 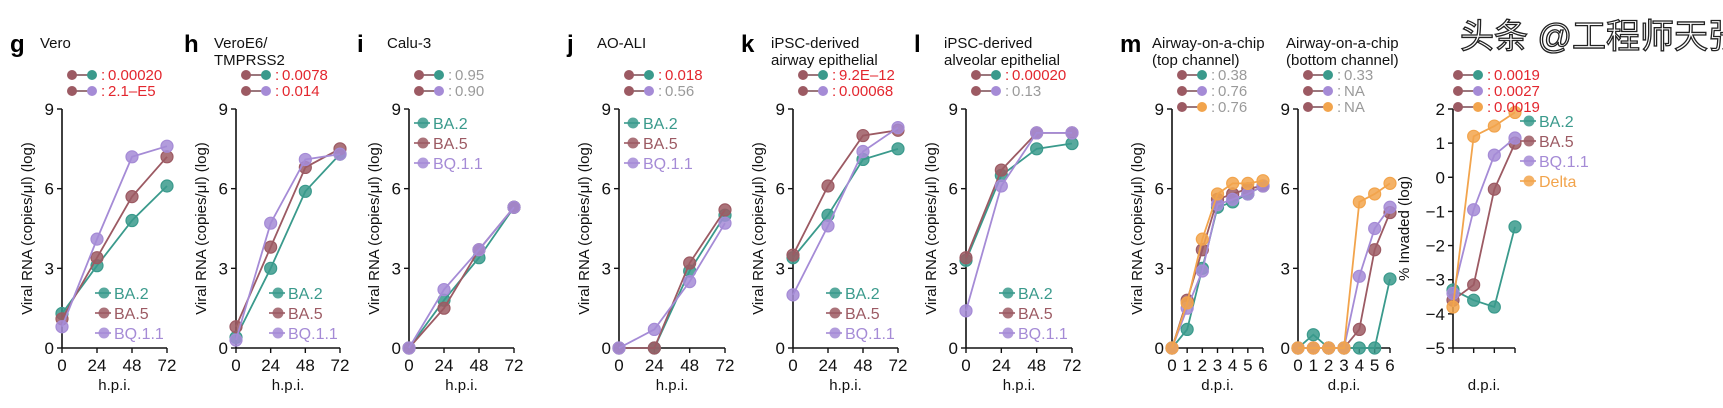 I want to click on pvalue-row: :0.38, so click(x=1212, y=75).